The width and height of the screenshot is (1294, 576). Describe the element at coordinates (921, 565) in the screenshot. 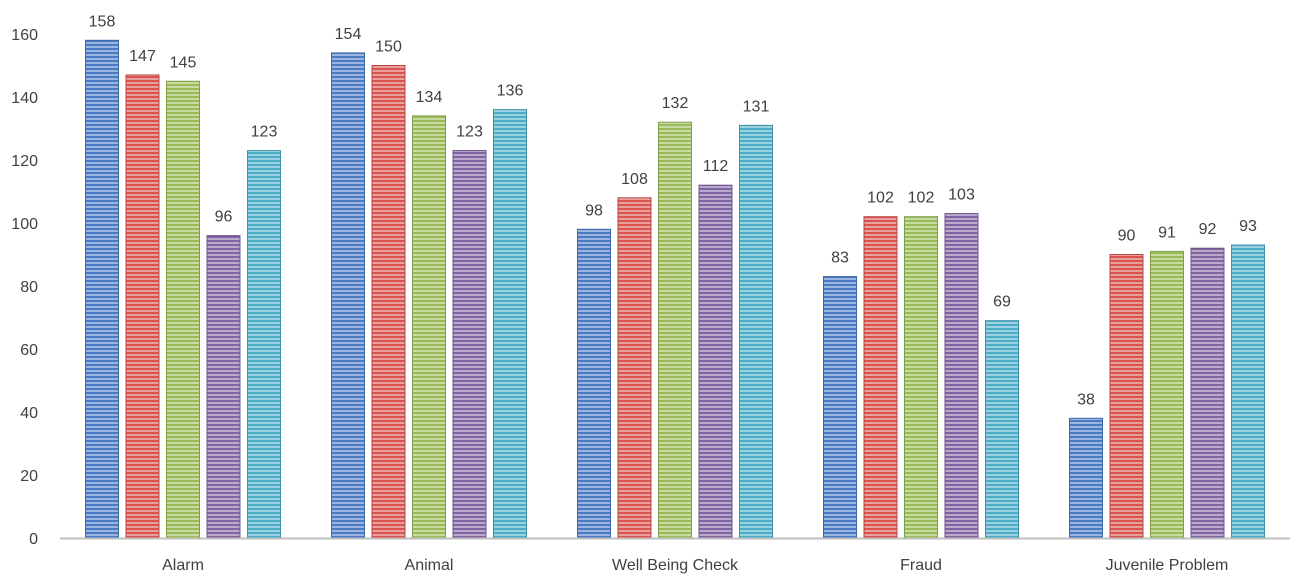

I see `x-tick-label: Fraud` at that location.